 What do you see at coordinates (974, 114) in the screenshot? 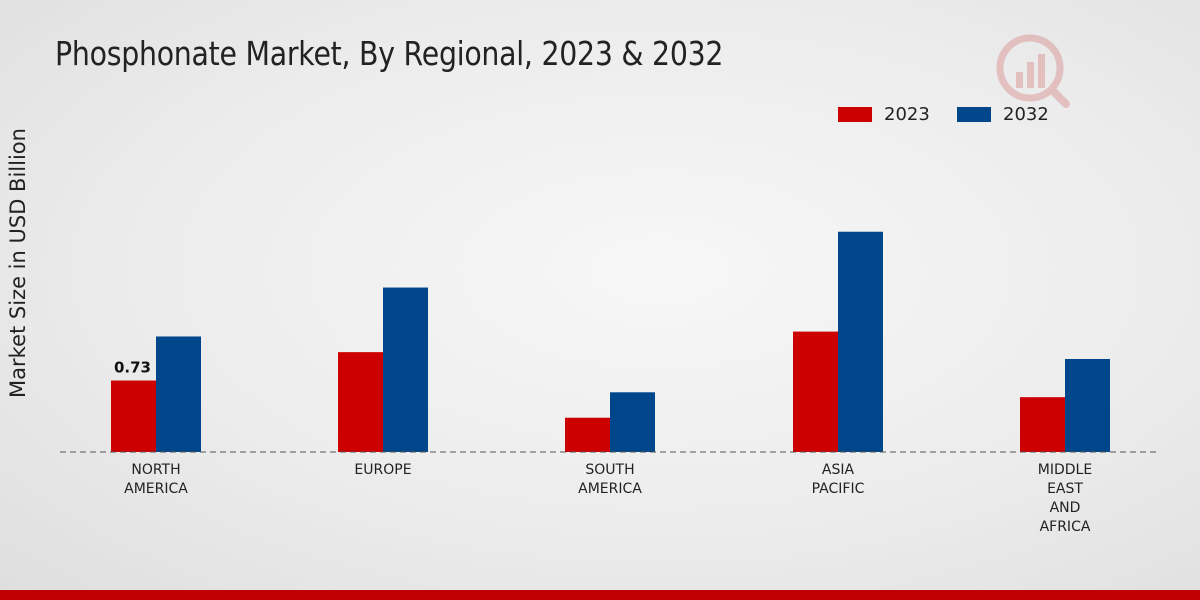
I see `legend-swatch-2032` at bounding box center [974, 114].